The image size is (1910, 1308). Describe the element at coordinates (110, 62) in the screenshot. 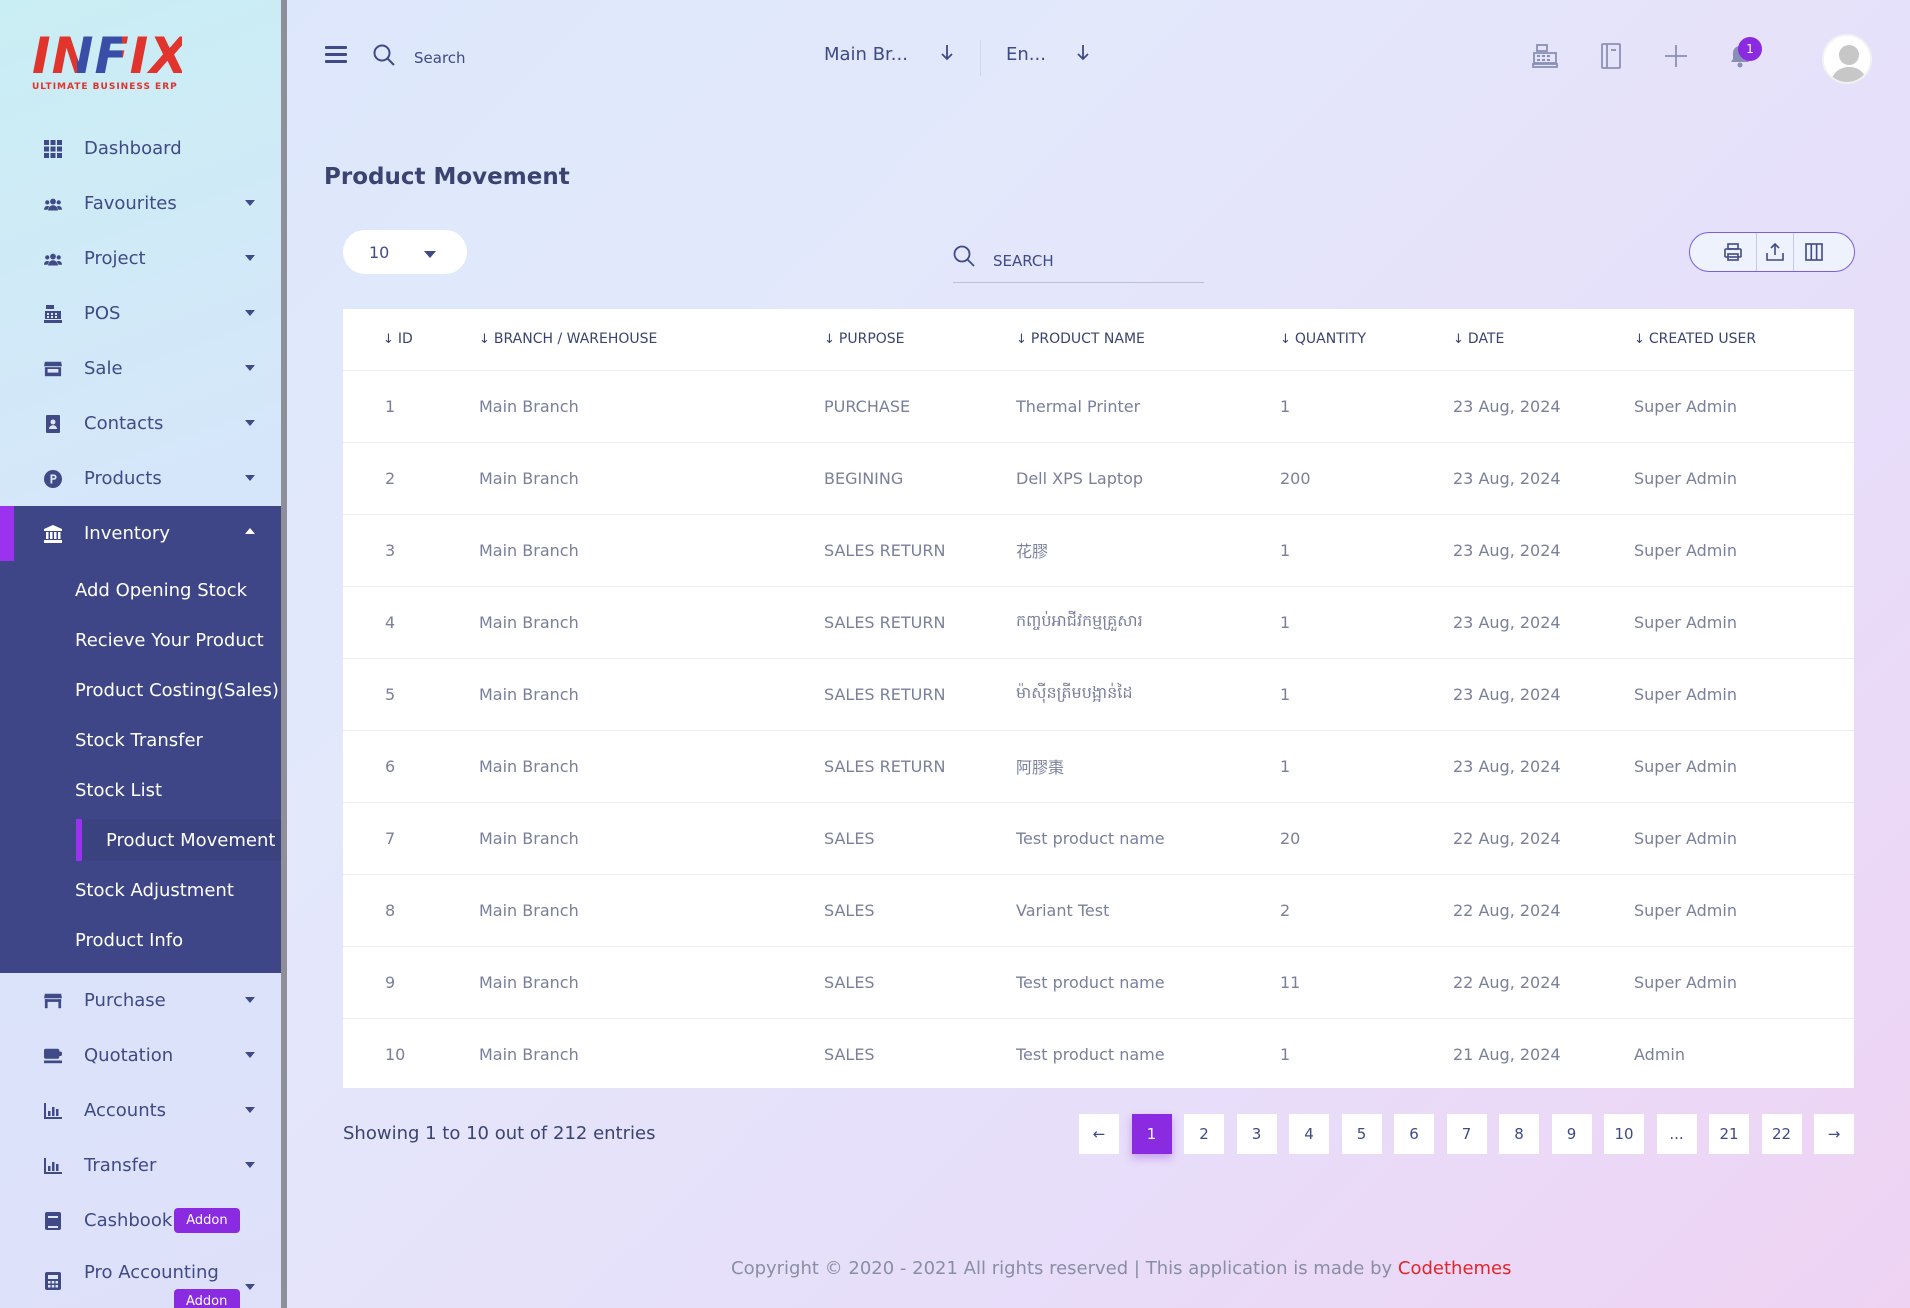

I see `app-logo: INFIX ULTIMATE BUSINESS ERP` at that location.